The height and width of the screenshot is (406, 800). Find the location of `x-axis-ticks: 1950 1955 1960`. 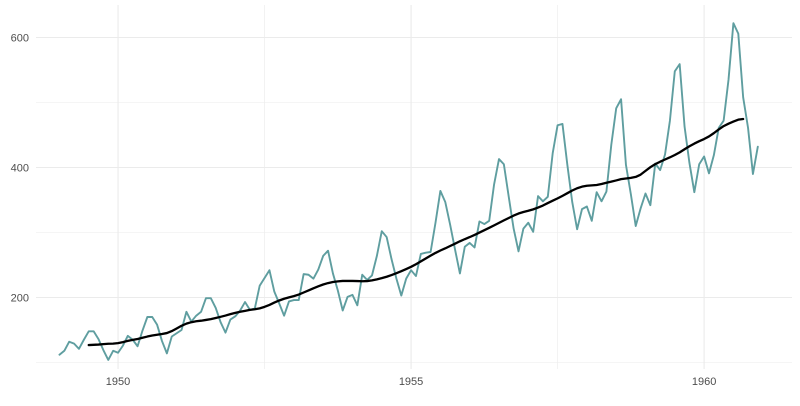

x-axis-ticks: 1950 1955 1960 is located at coordinates (411, 382).